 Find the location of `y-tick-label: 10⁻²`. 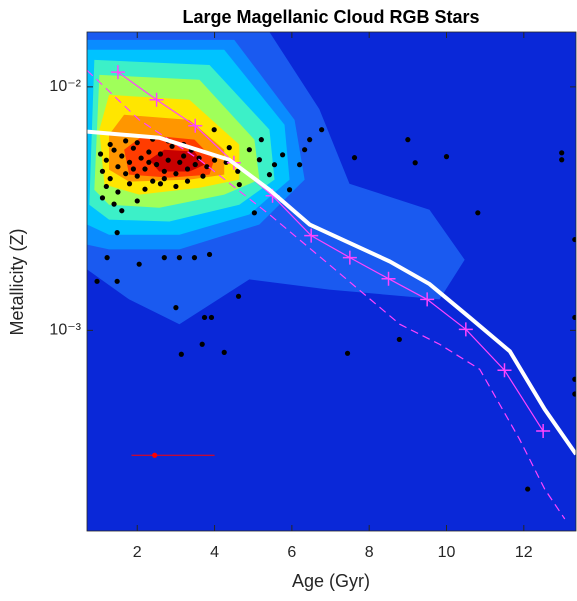

y-tick-label: 10⁻² is located at coordinates (65, 86).